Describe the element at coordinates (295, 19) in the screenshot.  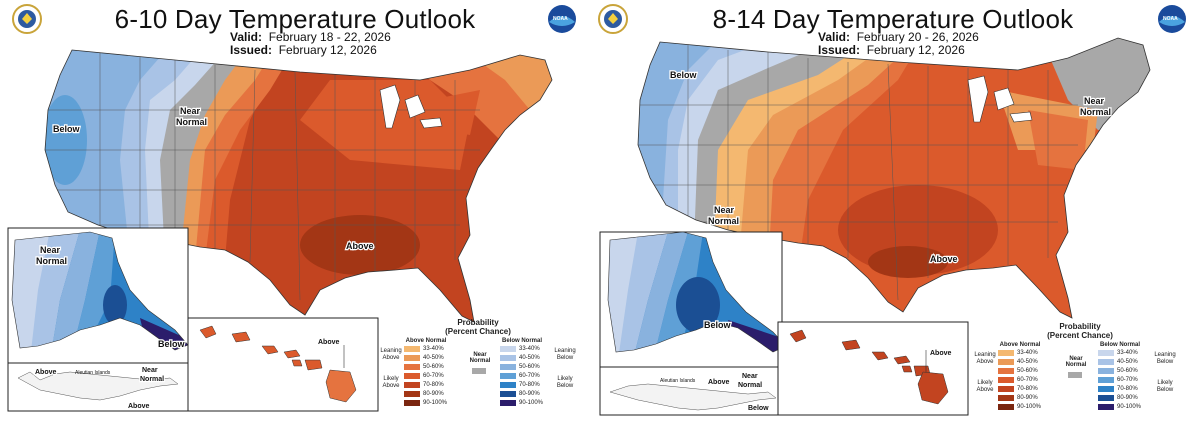
I see `panel-title: 6-10 Day Temperature Outlook` at that location.